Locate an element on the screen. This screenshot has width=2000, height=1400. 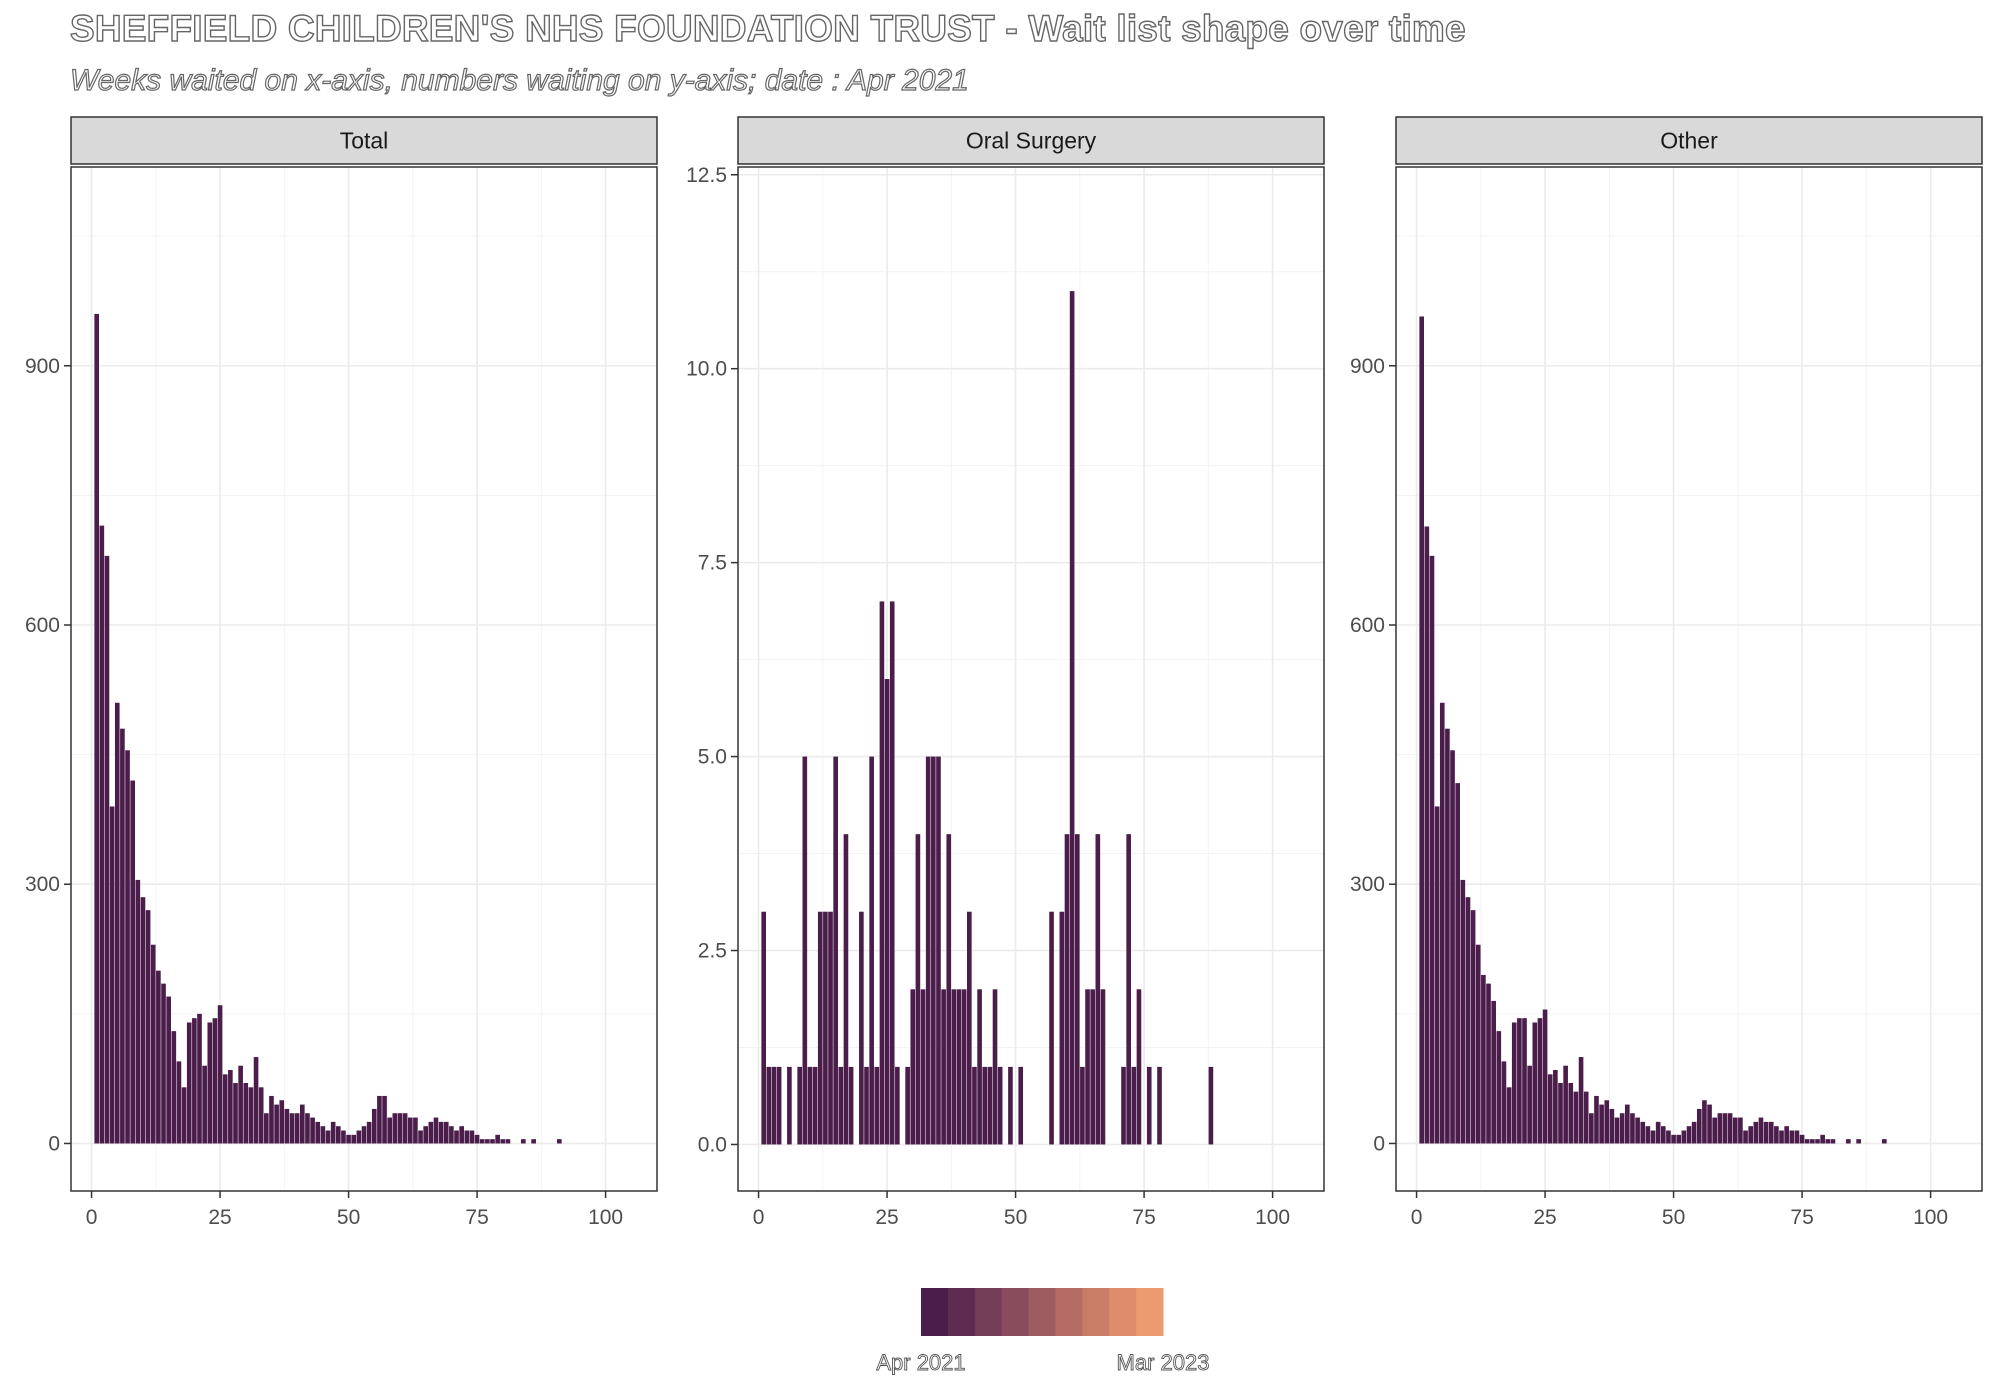
legend: Apr 2021 Mar 2023 is located at coordinates (1043, 1331).